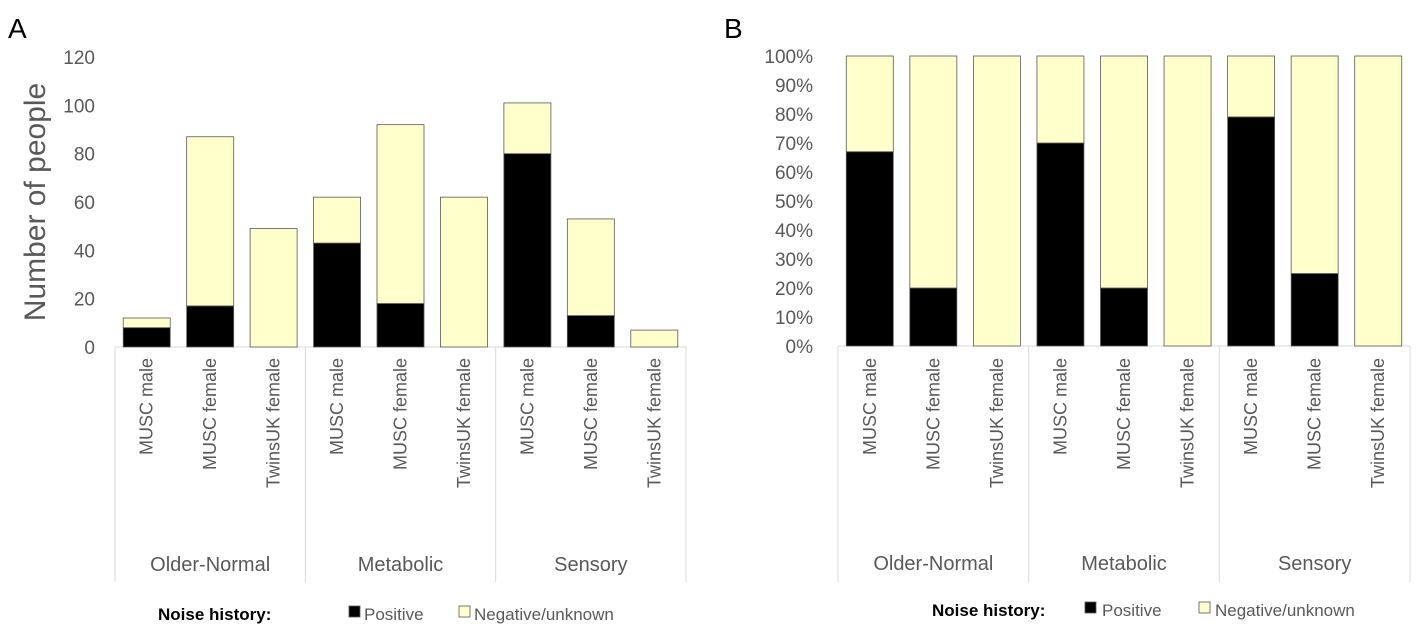 The width and height of the screenshot is (1416, 624). I want to click on panel-a-y-tick-label: 60, so click(84, 203).